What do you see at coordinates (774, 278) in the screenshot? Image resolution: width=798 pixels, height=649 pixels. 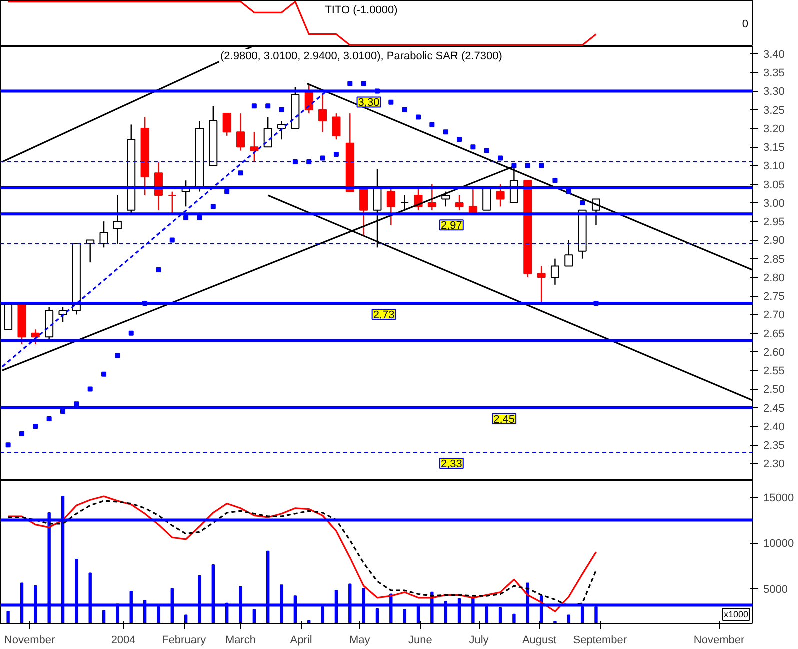 I see `y-tick-label: 2.80` at bounding box center [774, 278].